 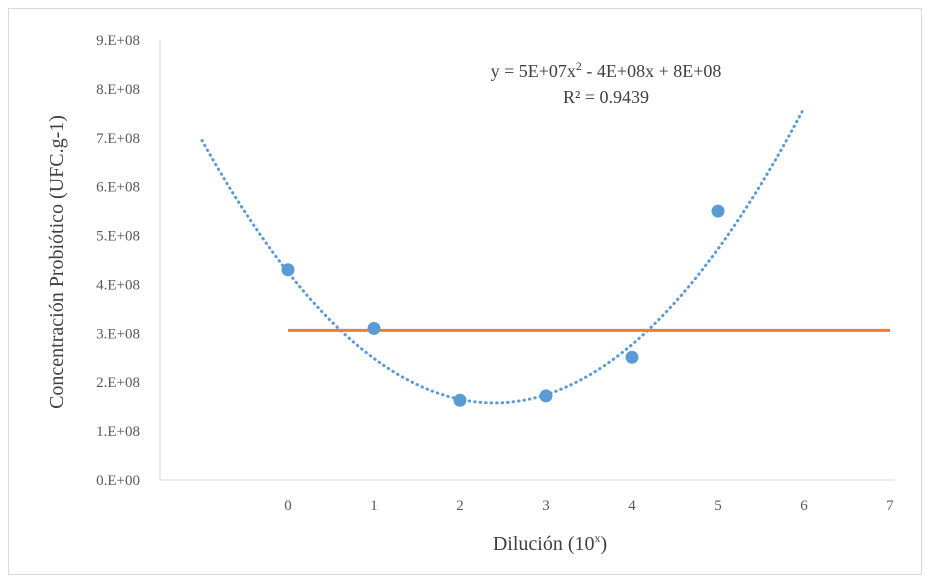 I want to click on x-tick-label: 7, so click(x=890, y=506).